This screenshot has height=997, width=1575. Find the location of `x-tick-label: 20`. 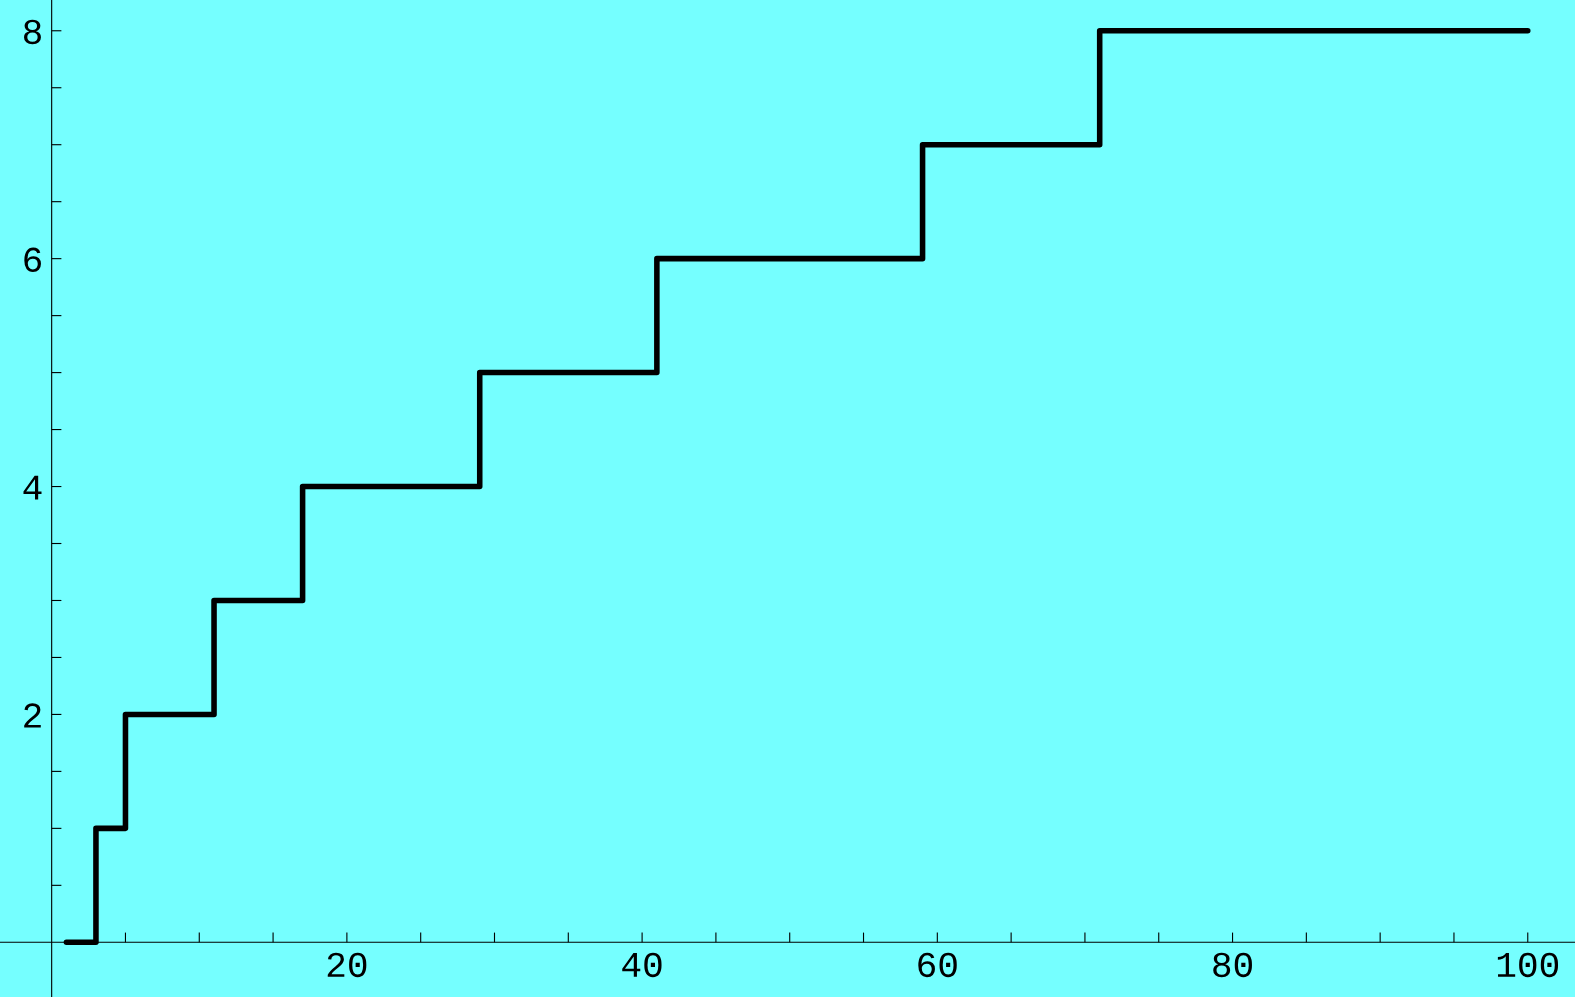

x-tick-label: 20 is located at coordinates (347, 965).